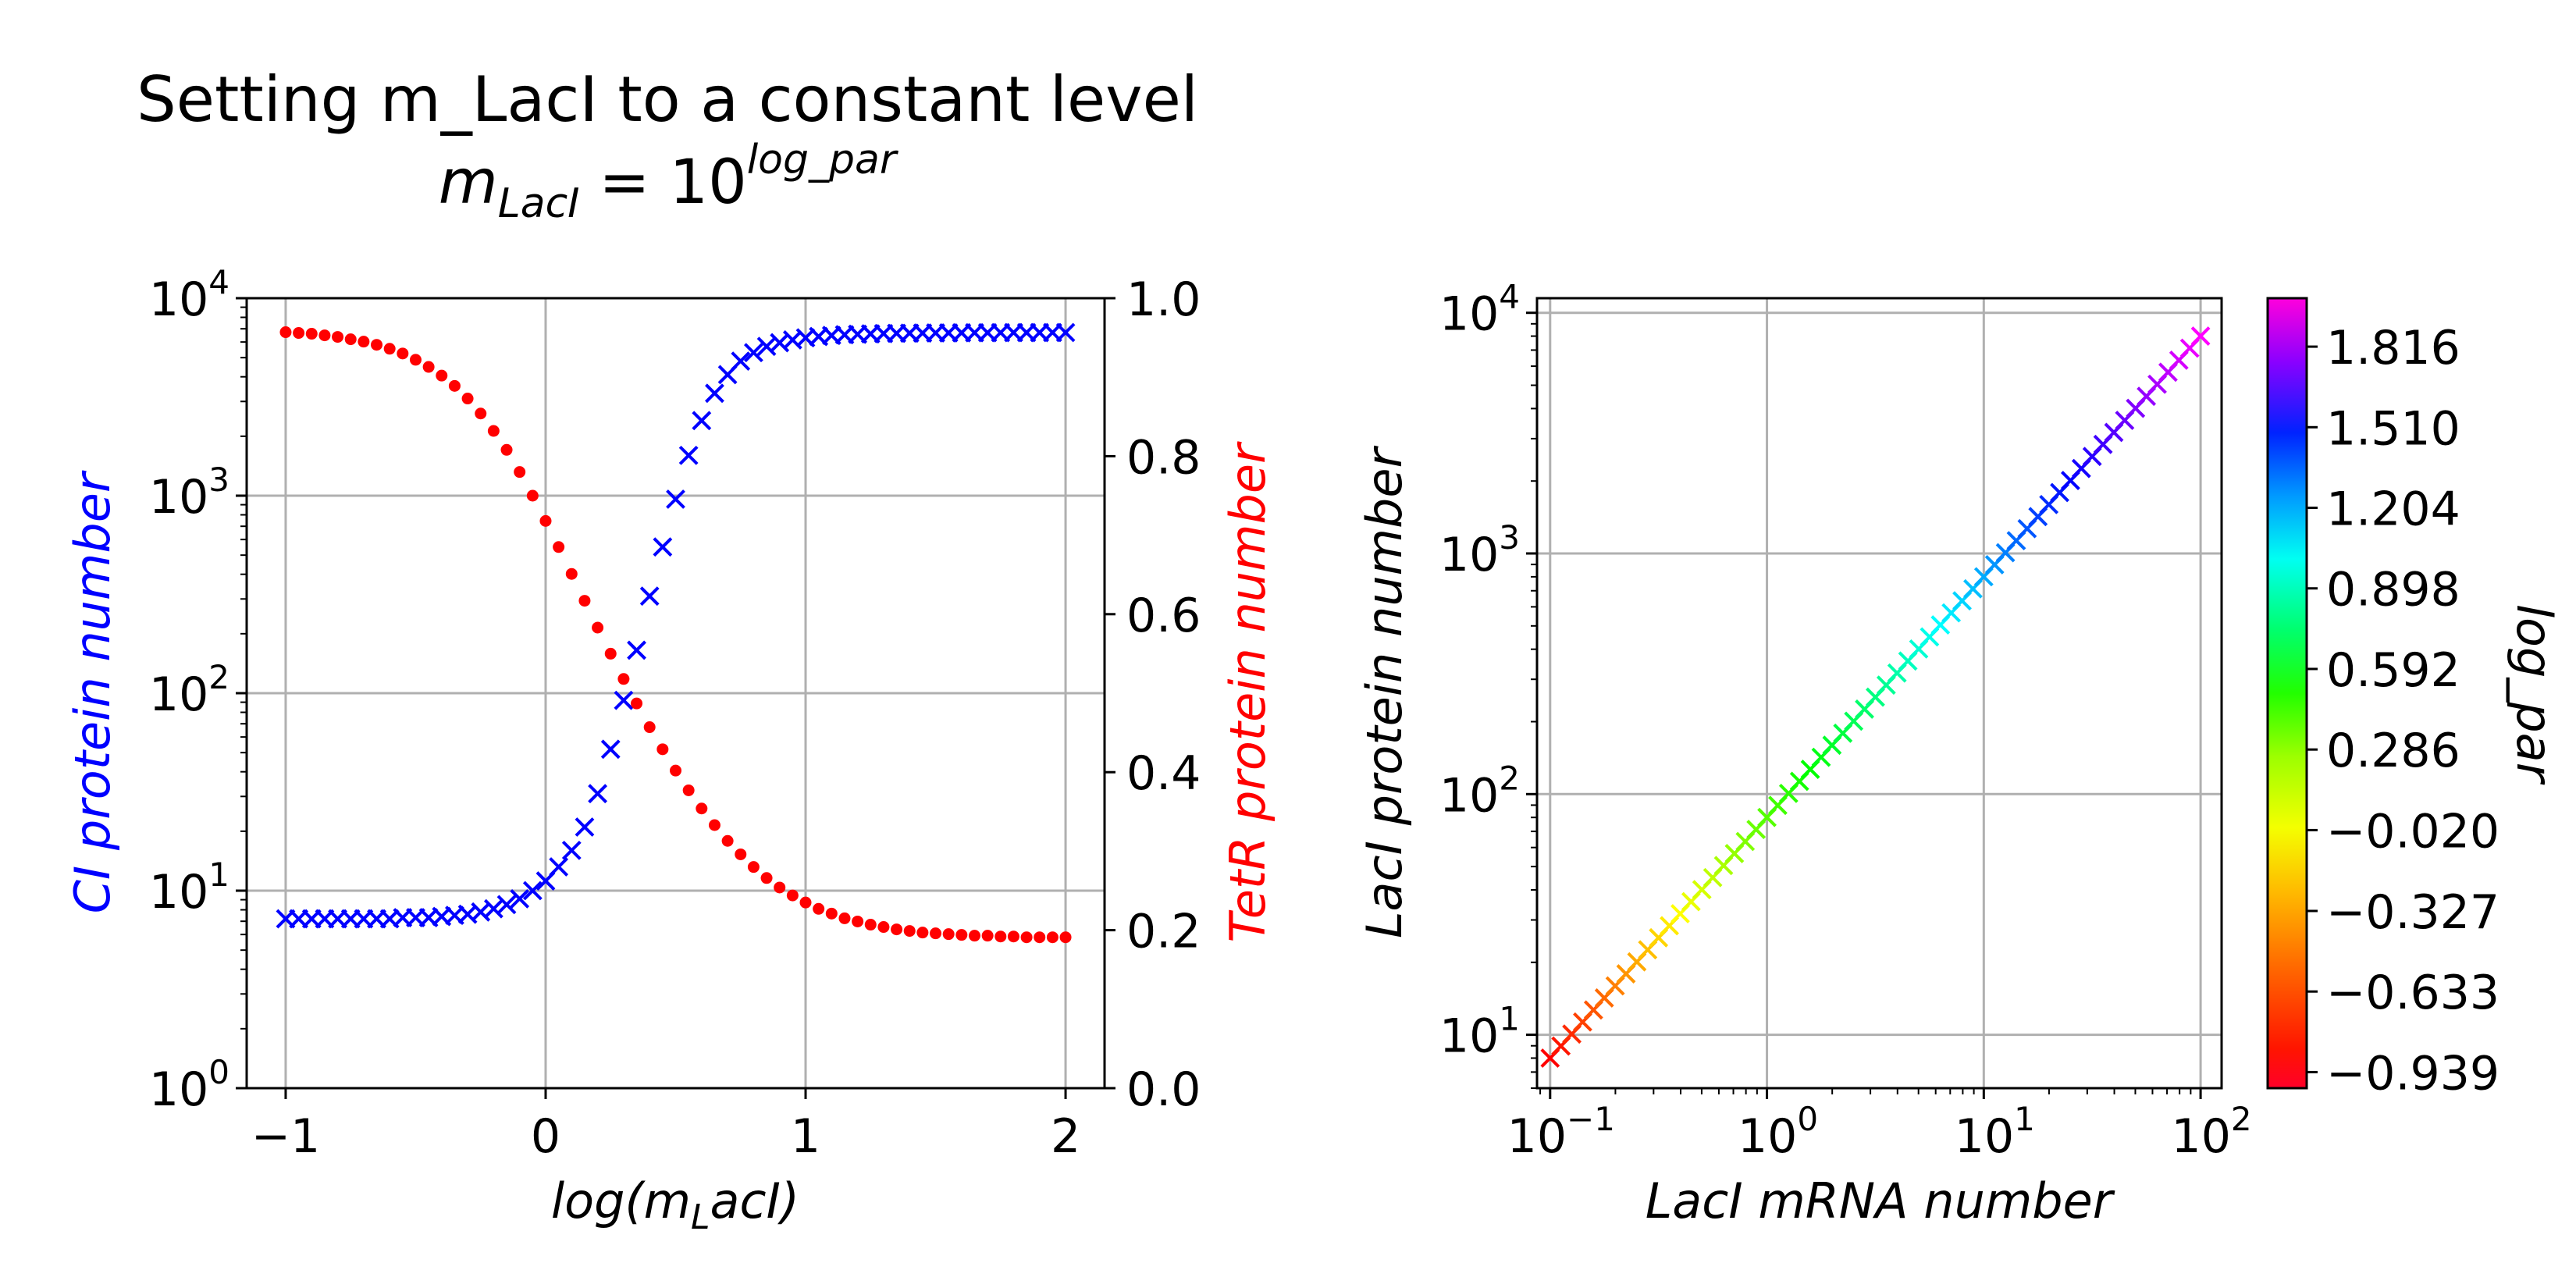  I want to click on colorbar-tick-label-3: −0.020, so click(2413, 831).